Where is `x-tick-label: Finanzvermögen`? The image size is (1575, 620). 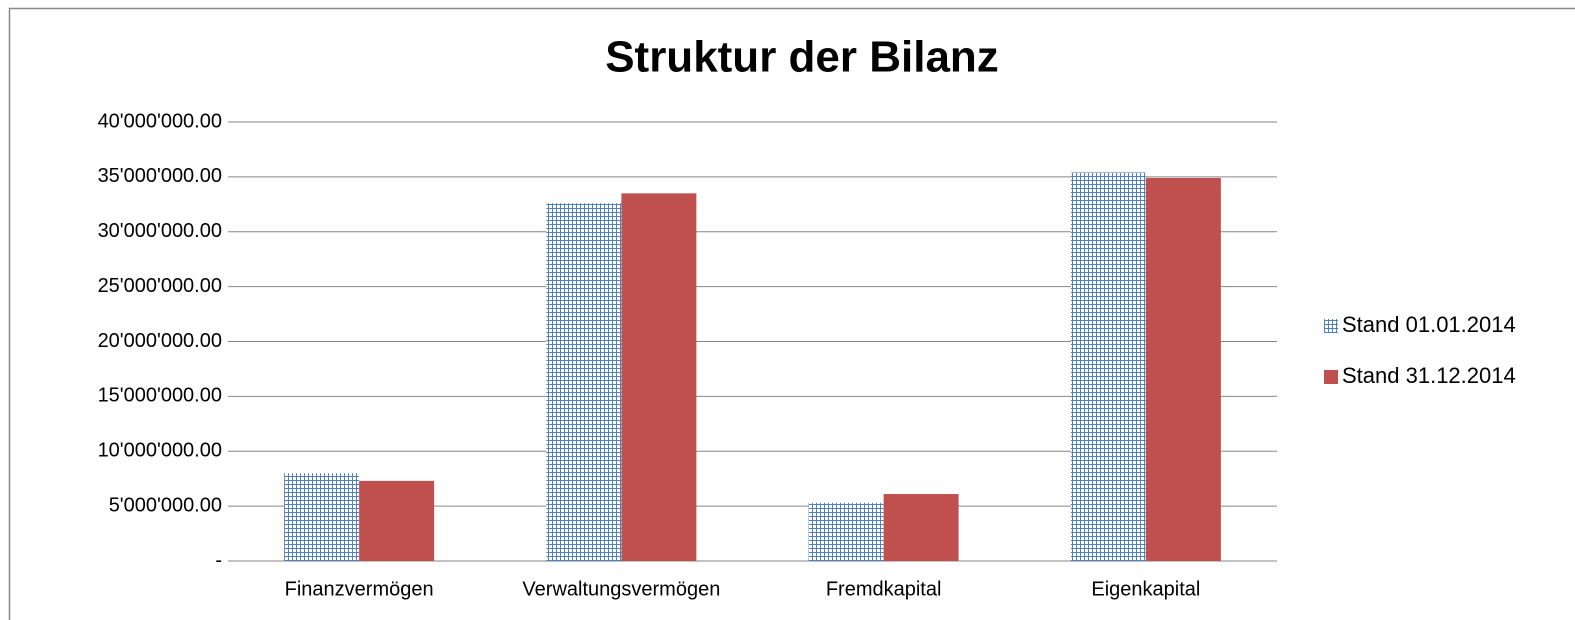 x-tick-label: Finanzvermögen is located at coordinates (359, 589).